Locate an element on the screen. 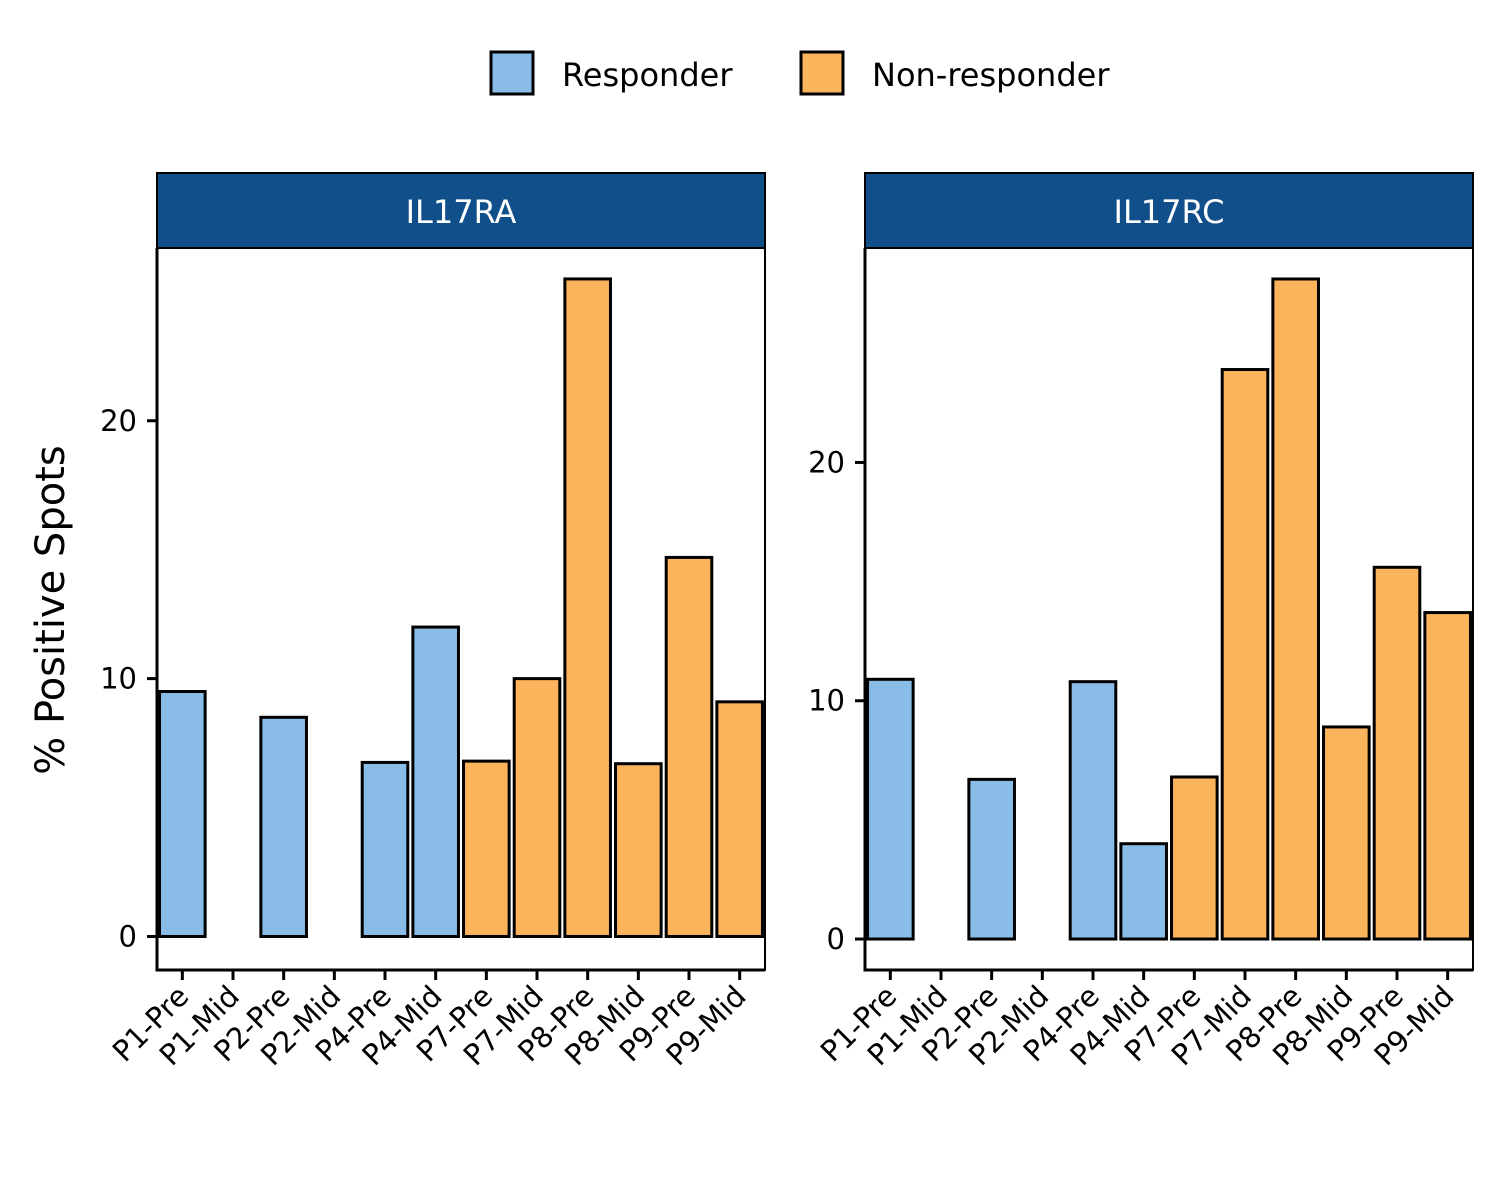 The width and height of the screenshot is (1500, 1200). legend-label: Responder is located at coordinates (647, 75).